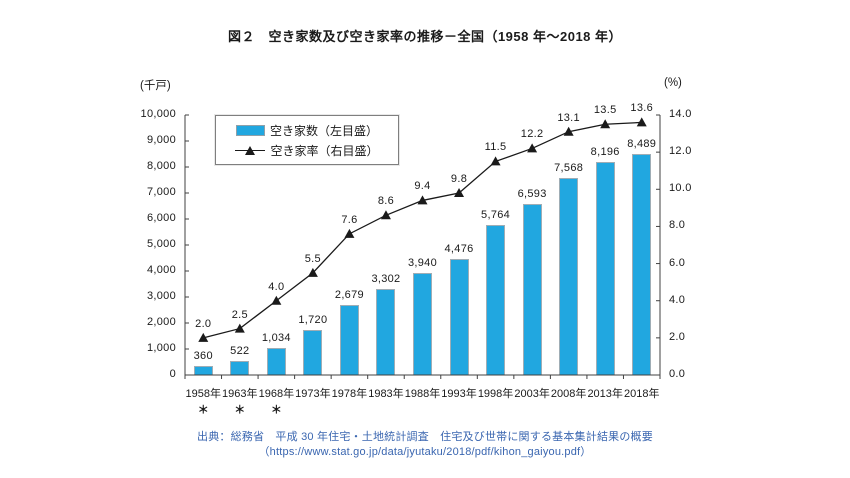  Describe the element at coordinates (203, 323) in the screenshot. I see `rate-value-label: 2.0` at that location.